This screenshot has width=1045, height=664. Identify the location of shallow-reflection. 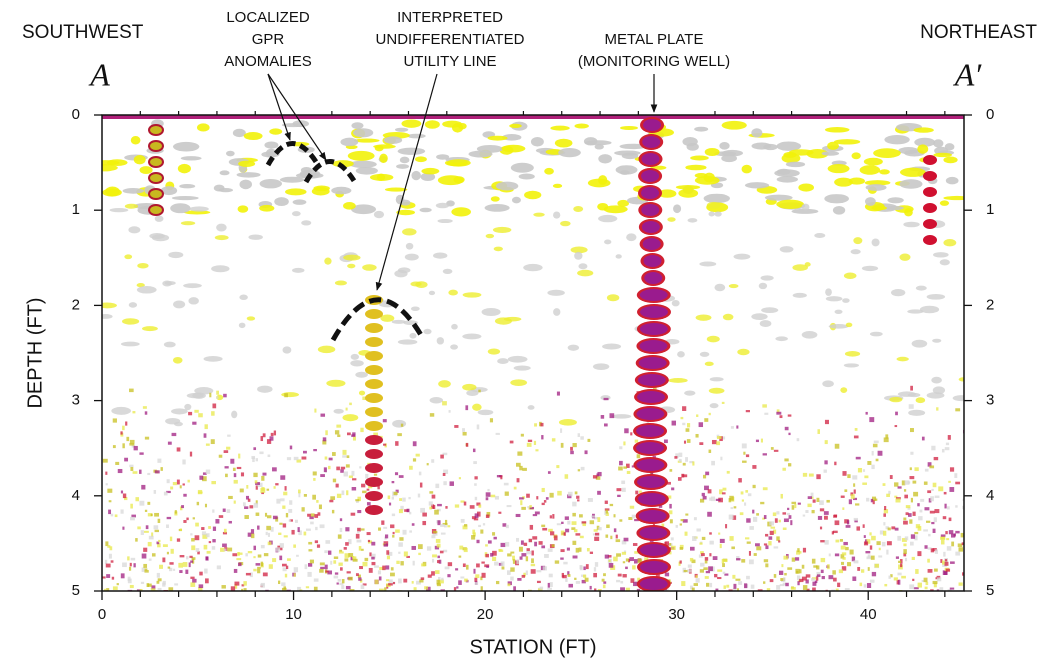
(156, 162).